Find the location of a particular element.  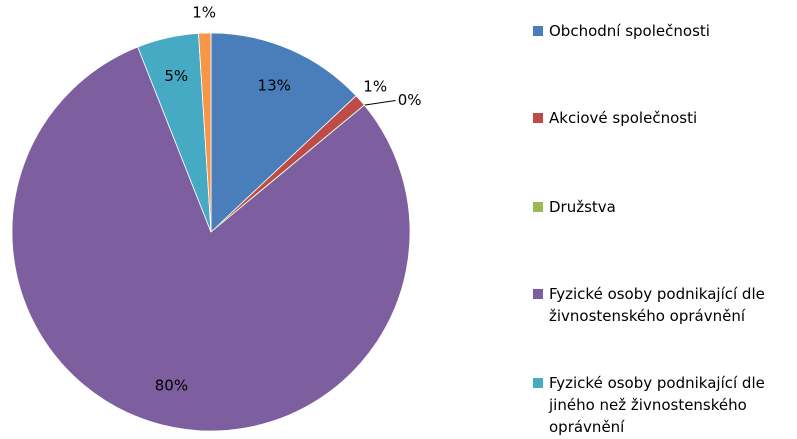

legend-item: Akciové společnosti is located at coordinates (664, 118).